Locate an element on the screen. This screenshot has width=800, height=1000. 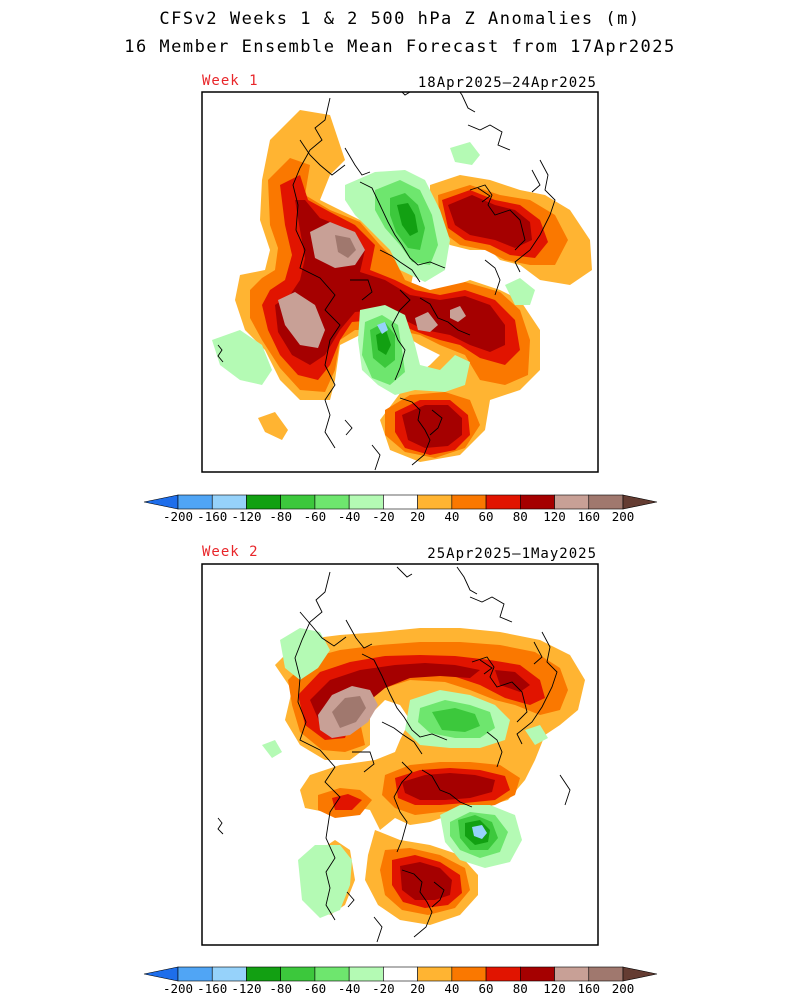
colorbar-week2-label: 60 is located at coordinates (486, 988).